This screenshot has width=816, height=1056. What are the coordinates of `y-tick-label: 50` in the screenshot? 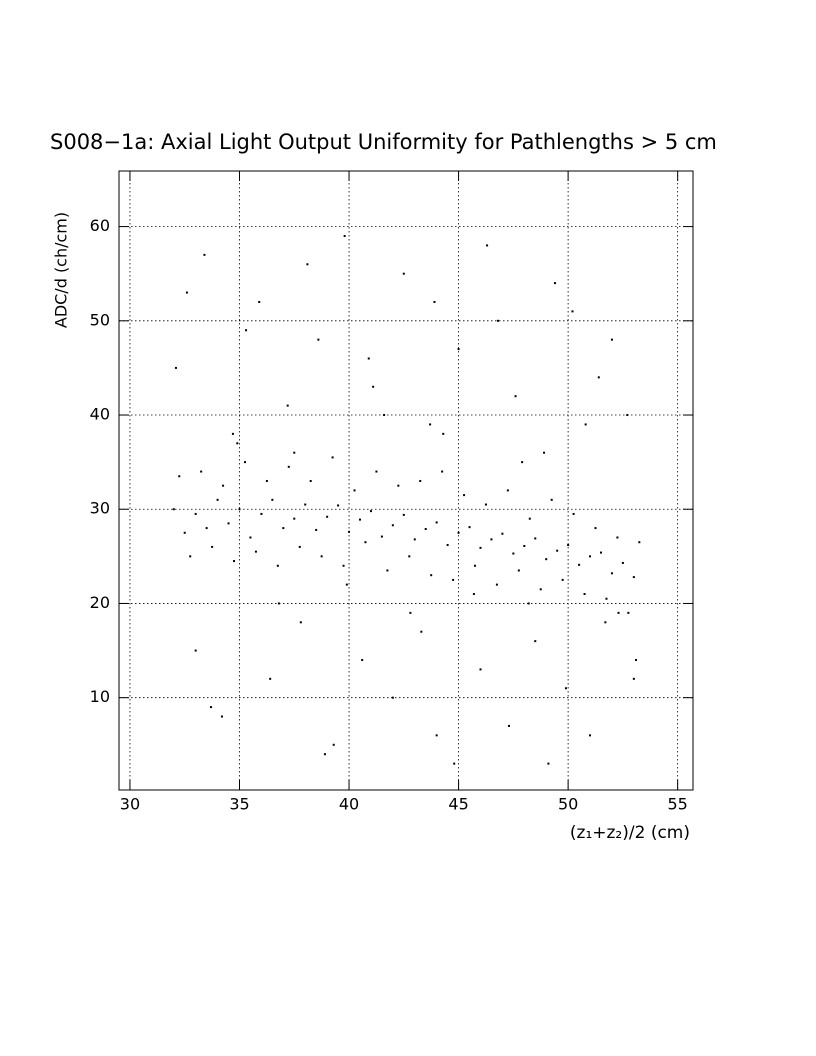 It's located at (100, 319).